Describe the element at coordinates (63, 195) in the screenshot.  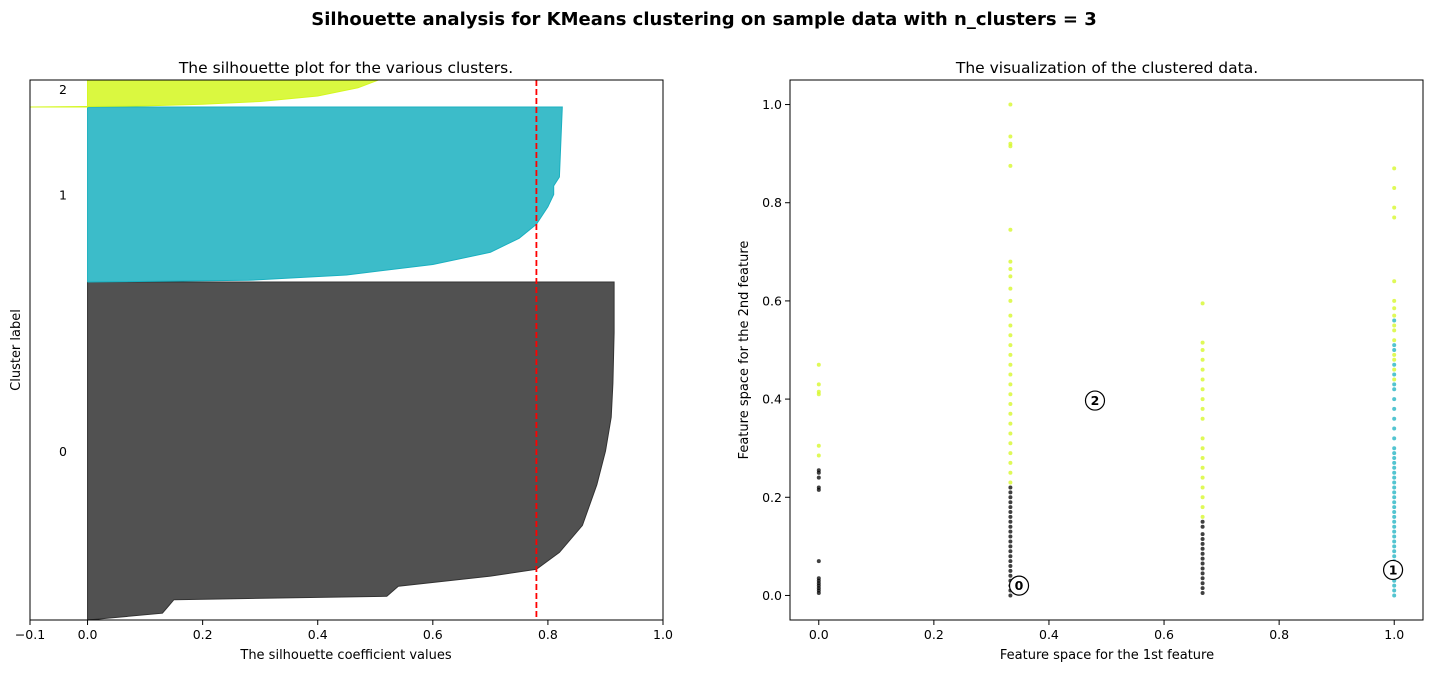
I see `cluster-label-1: 1` at that location.